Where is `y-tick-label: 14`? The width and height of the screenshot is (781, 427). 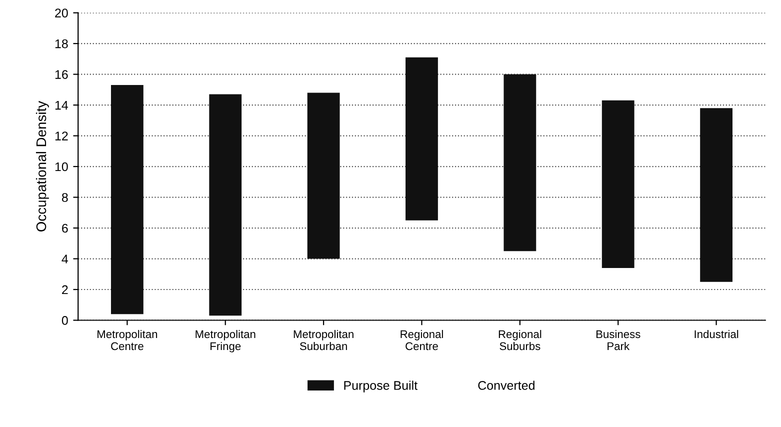 y-tick-label: 14 is located at coordinates (61, 105).